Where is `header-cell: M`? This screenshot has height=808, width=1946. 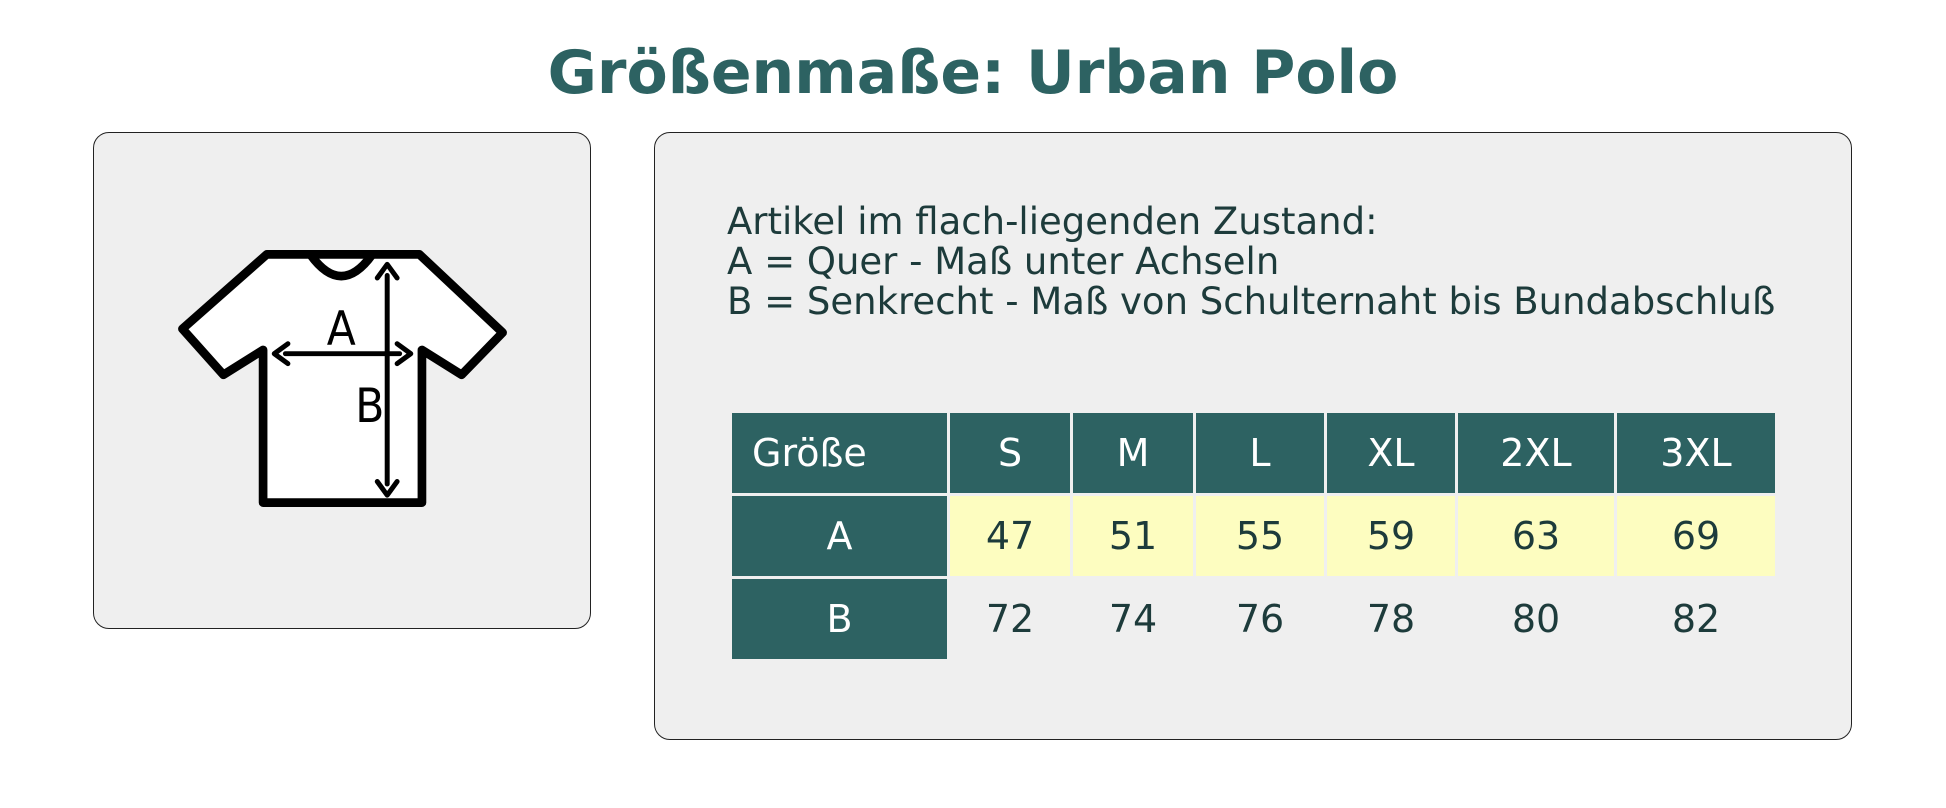 header-cell: M is located at coordinates (1133, 453).